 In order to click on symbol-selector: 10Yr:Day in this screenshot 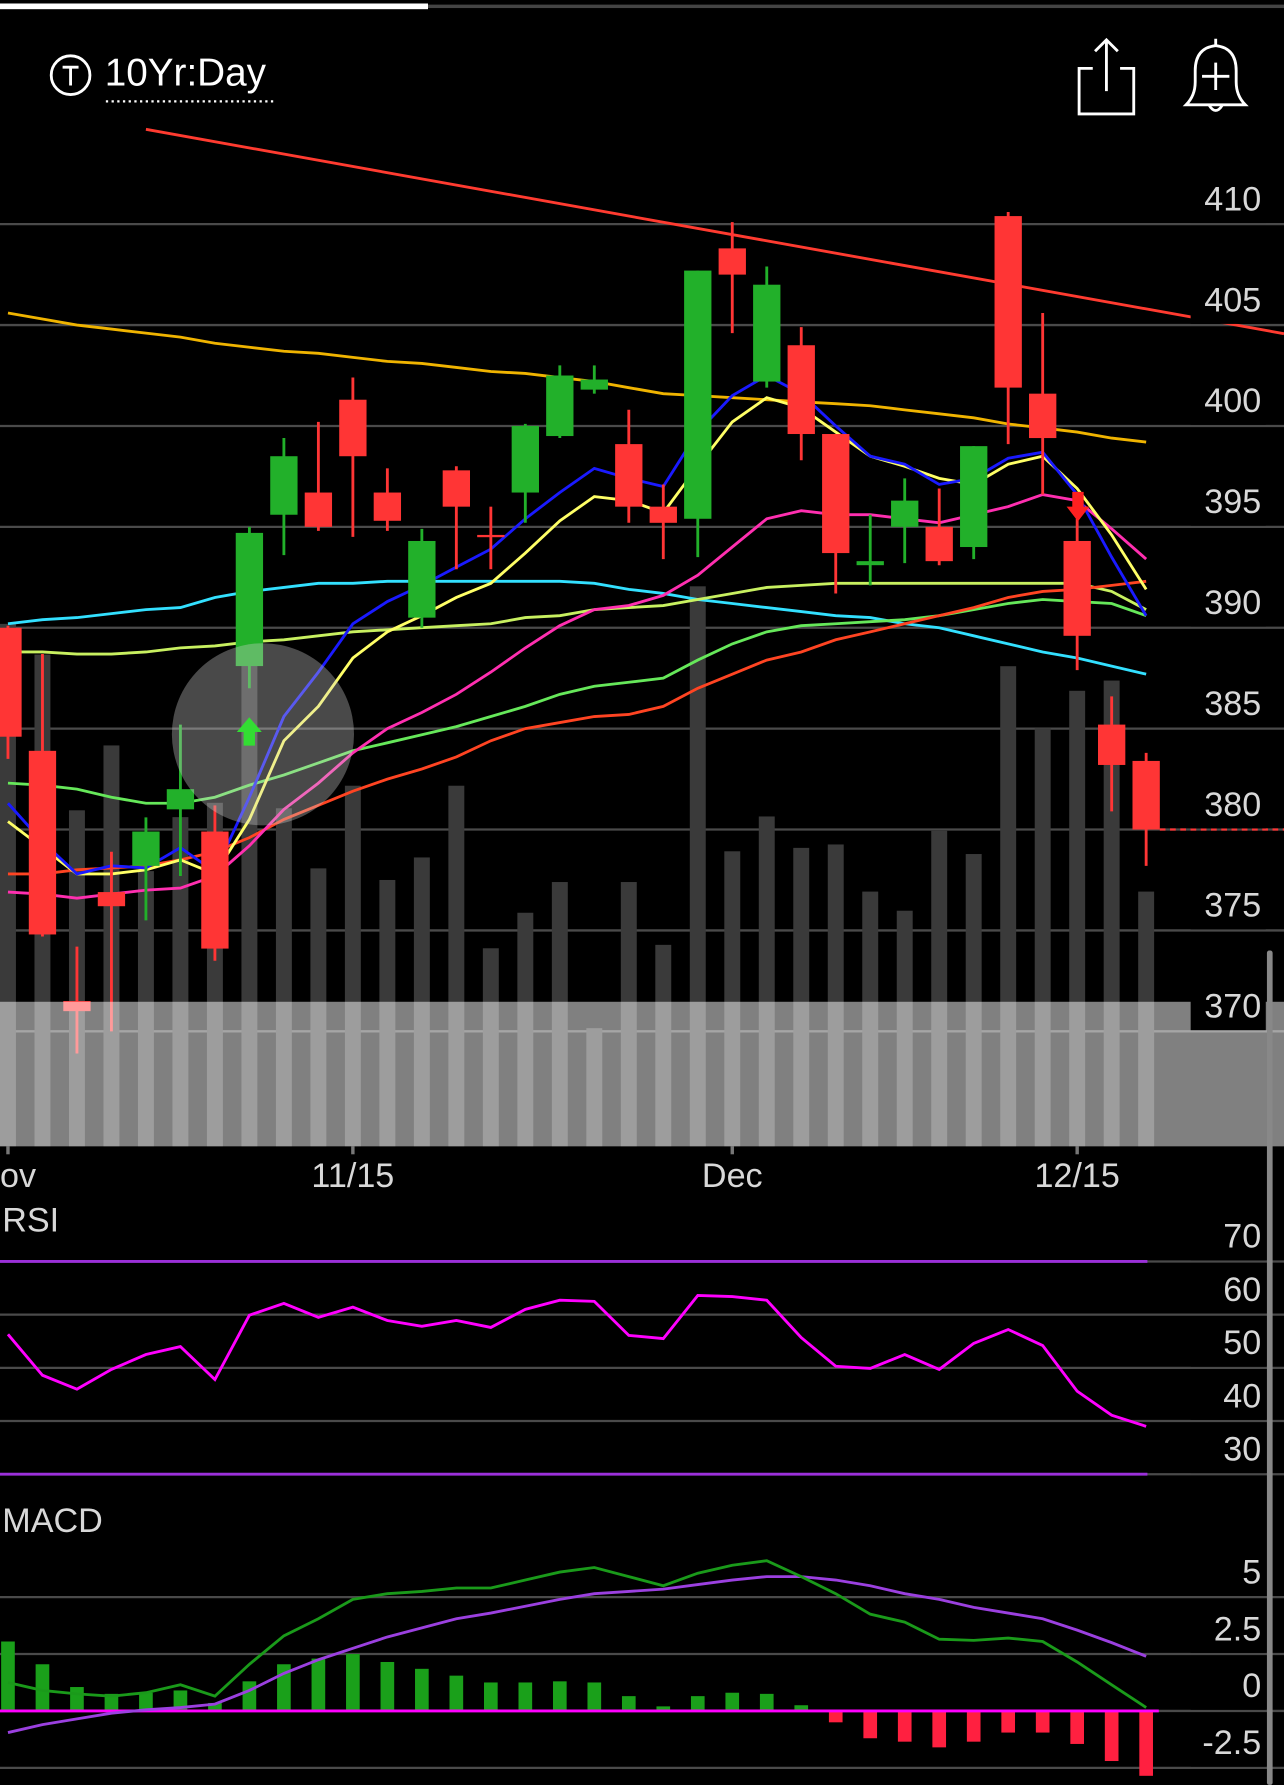, I will do `click(162, 77)`.